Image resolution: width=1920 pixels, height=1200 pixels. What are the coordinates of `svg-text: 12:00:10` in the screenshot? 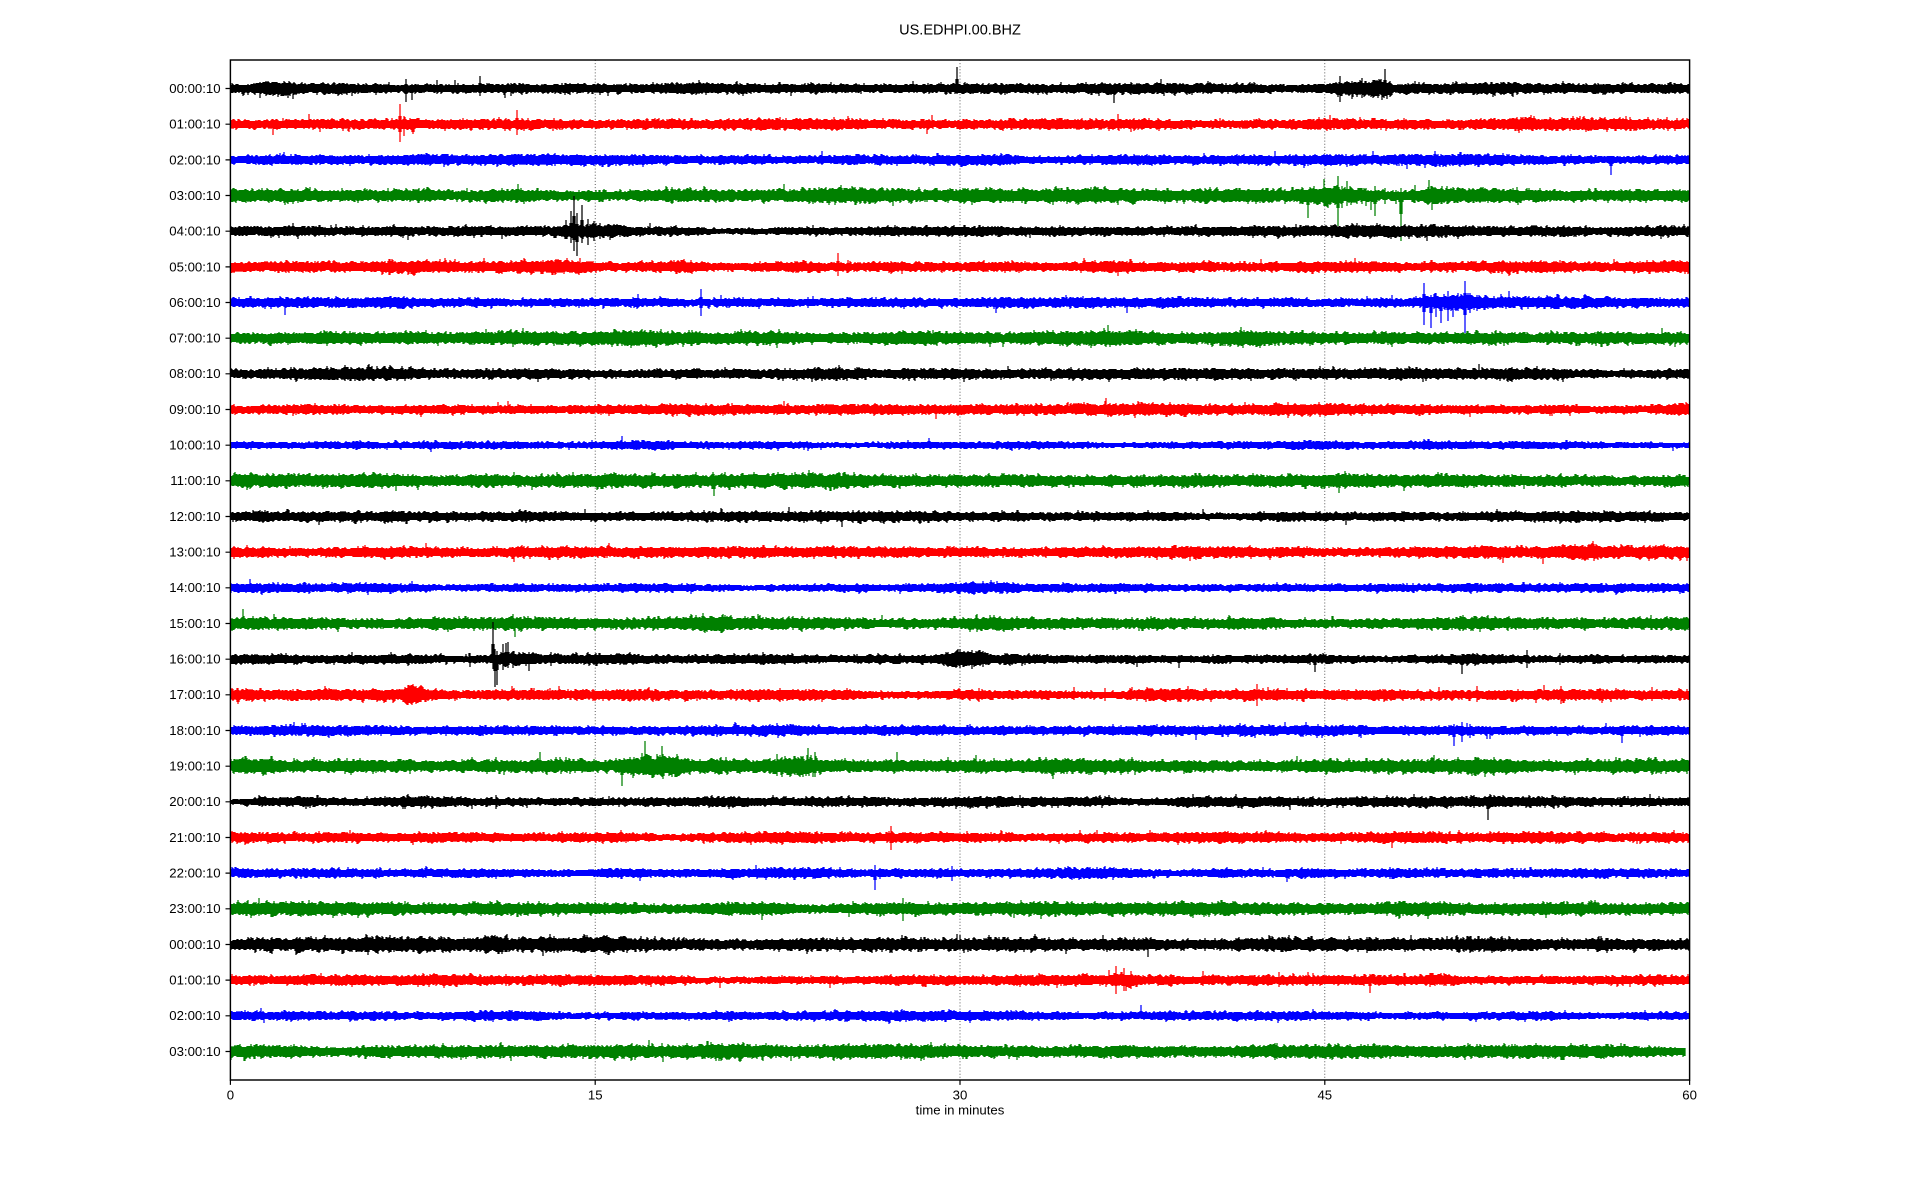 It's located at (194, 516).